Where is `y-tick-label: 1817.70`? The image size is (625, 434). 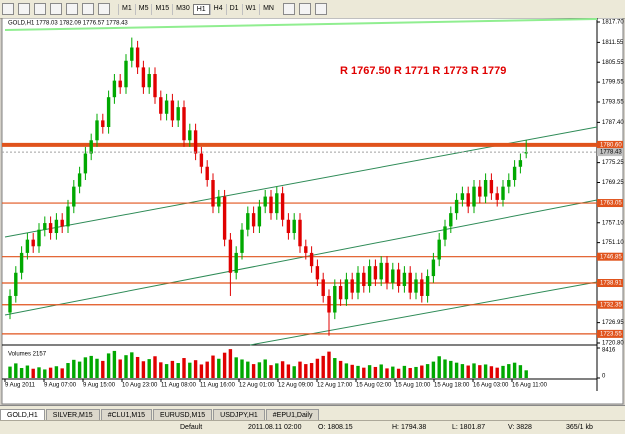
y-tick-label: 1817.70 is located at coordinates (613, 23).